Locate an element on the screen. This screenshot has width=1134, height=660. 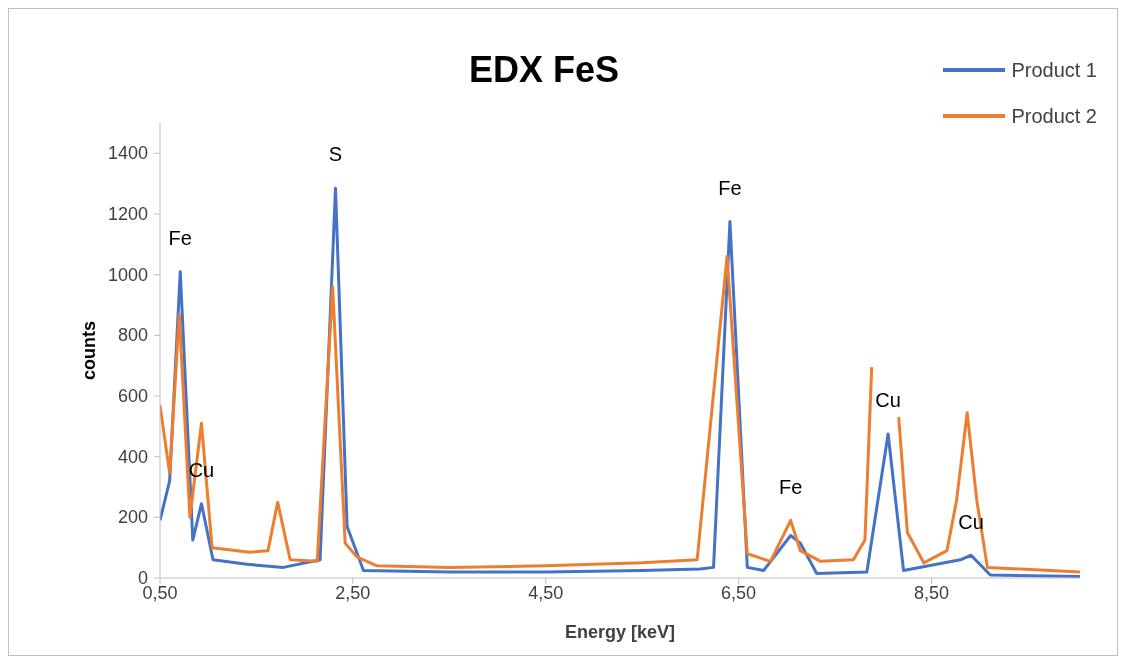
y-tick-label: 1000 is located at coordinates (127, 274).